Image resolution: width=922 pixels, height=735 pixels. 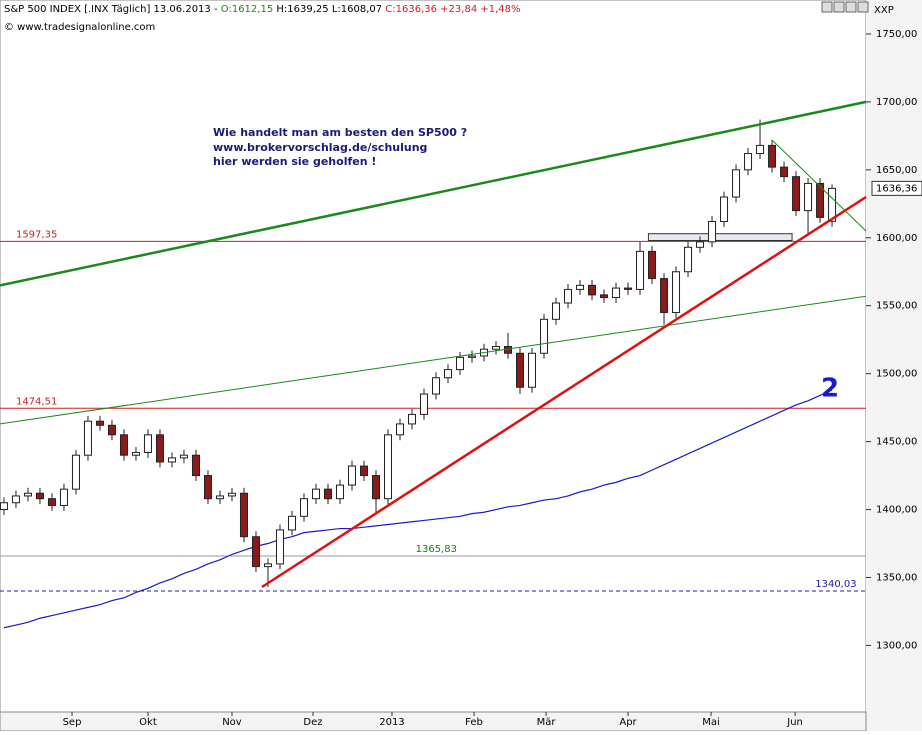 I want to click on y-tick-label: 1650,00, so click(x=896, y=170).